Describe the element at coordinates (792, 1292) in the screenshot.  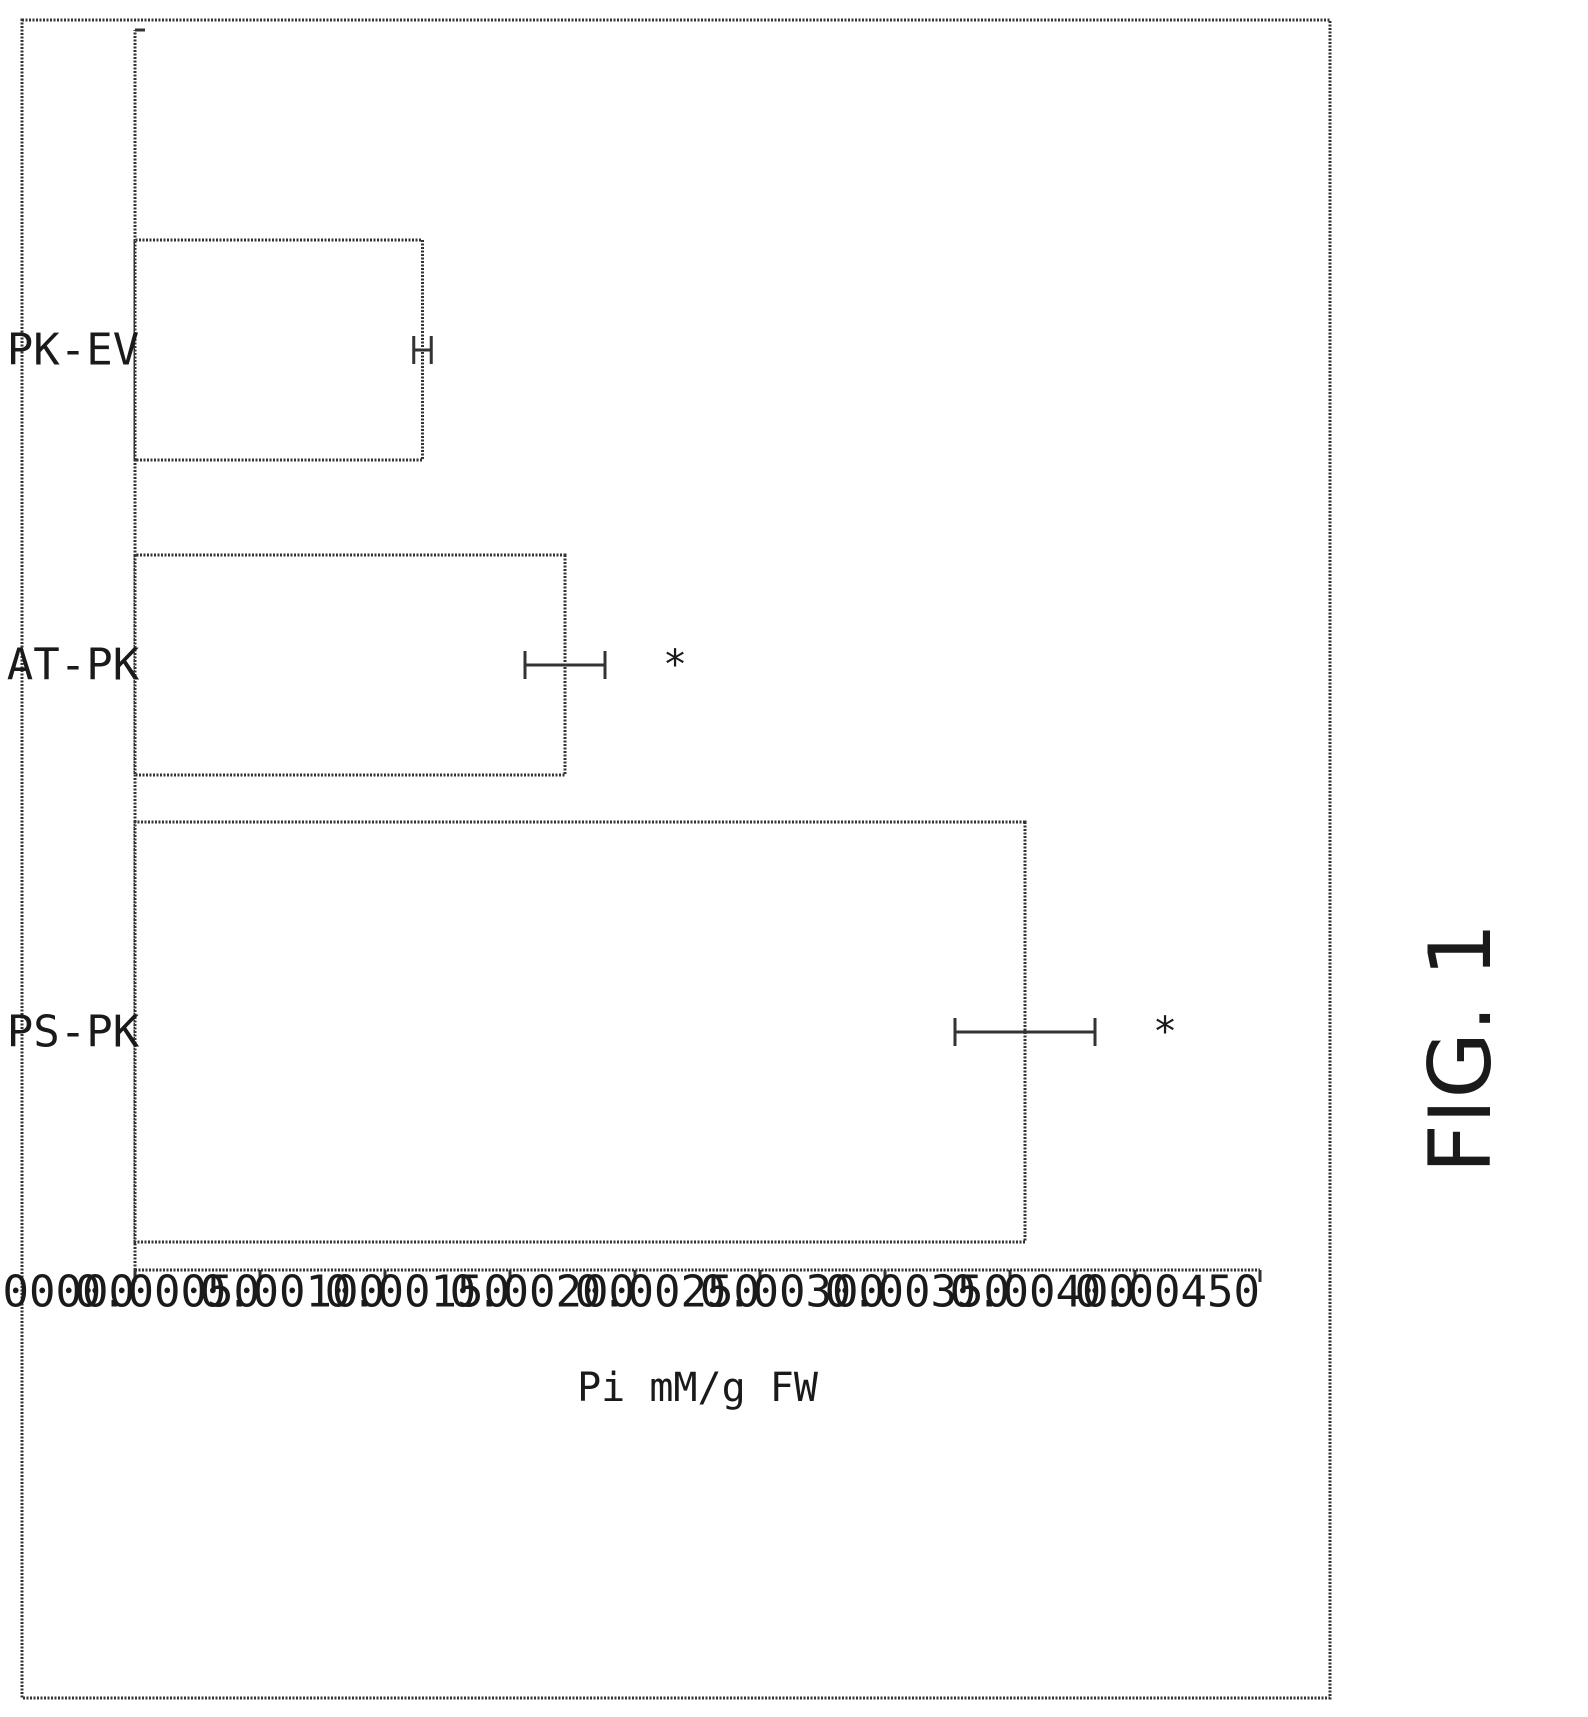
I see `y-tick-label: 0.00300` at that location.